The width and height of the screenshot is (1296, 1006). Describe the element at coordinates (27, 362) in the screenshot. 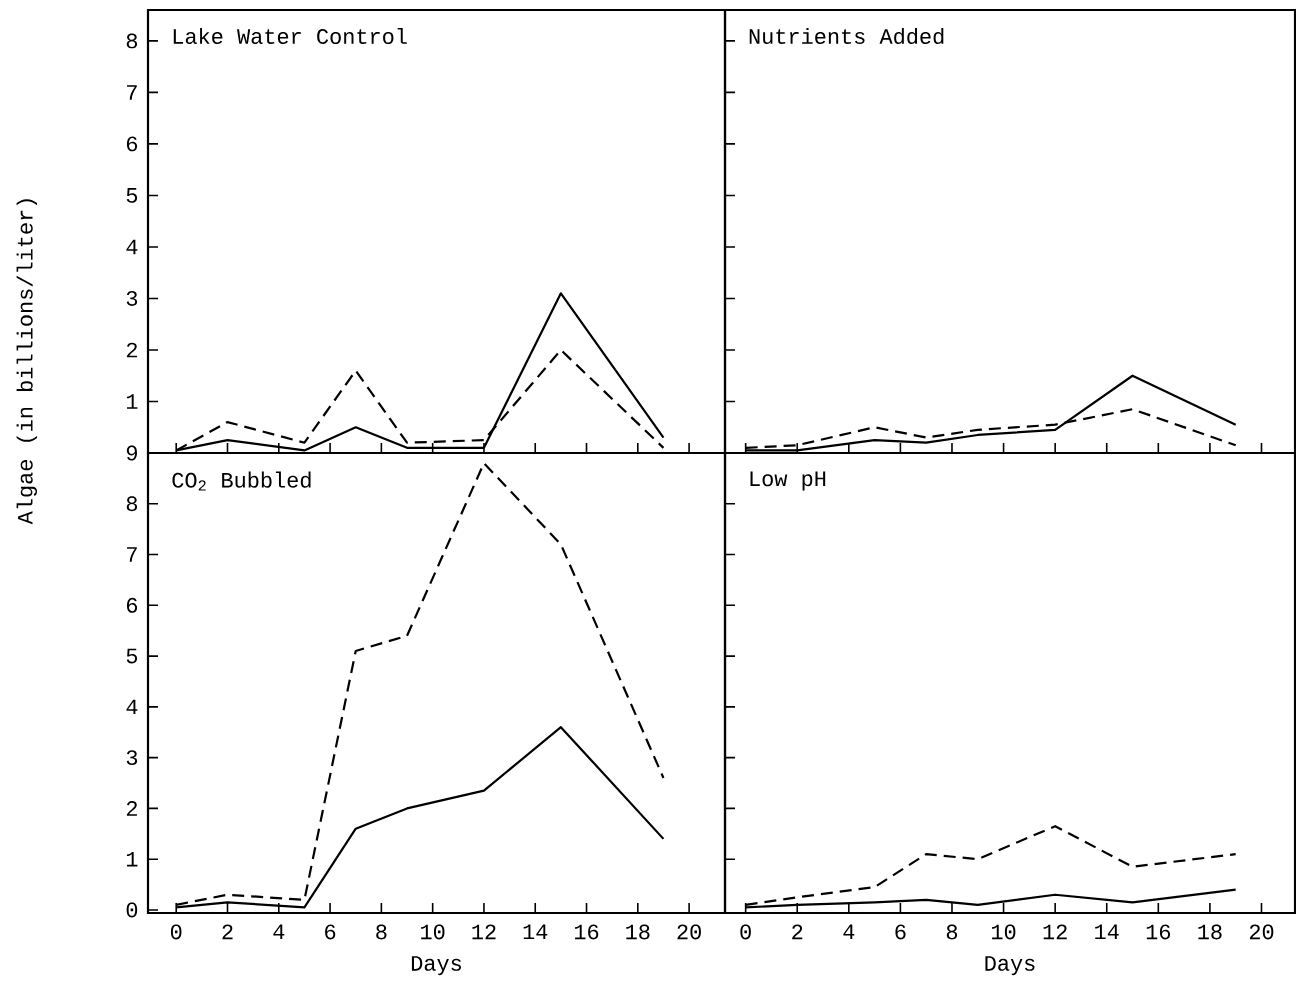

I see `y-axis-title: Algae (in billions/liter)` at that location.